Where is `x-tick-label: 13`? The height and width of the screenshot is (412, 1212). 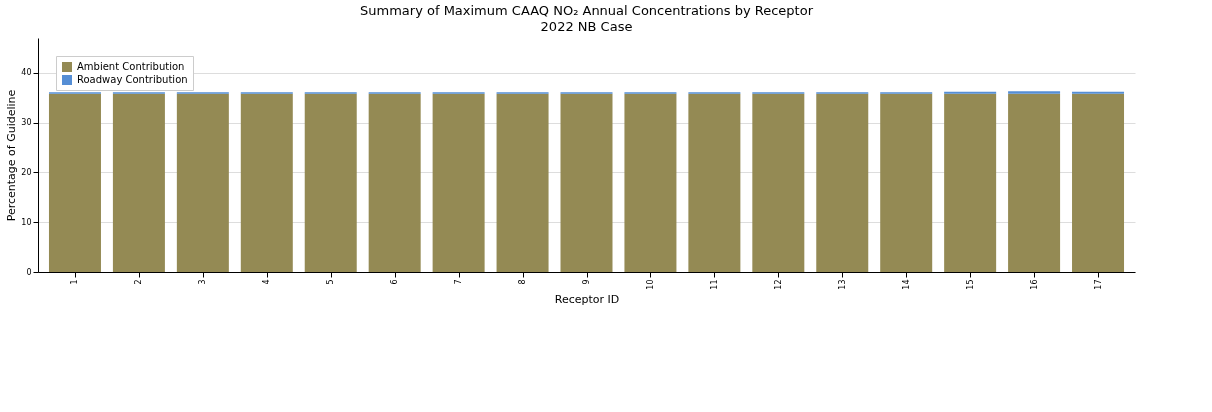
x-tick-label: 13 is located at coordinates (842, 284).